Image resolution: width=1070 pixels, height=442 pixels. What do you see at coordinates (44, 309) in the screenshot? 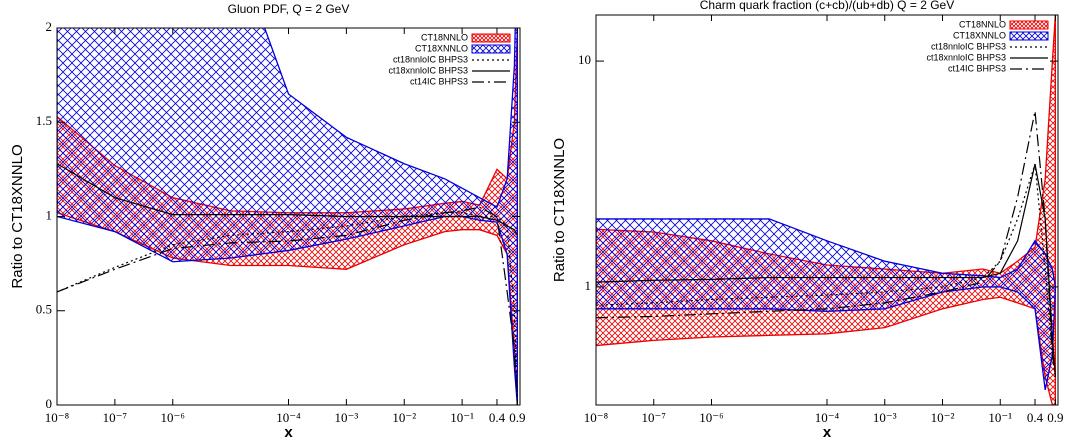
I see `y-tick-label: 0.5` at bounding box center [44, 309].